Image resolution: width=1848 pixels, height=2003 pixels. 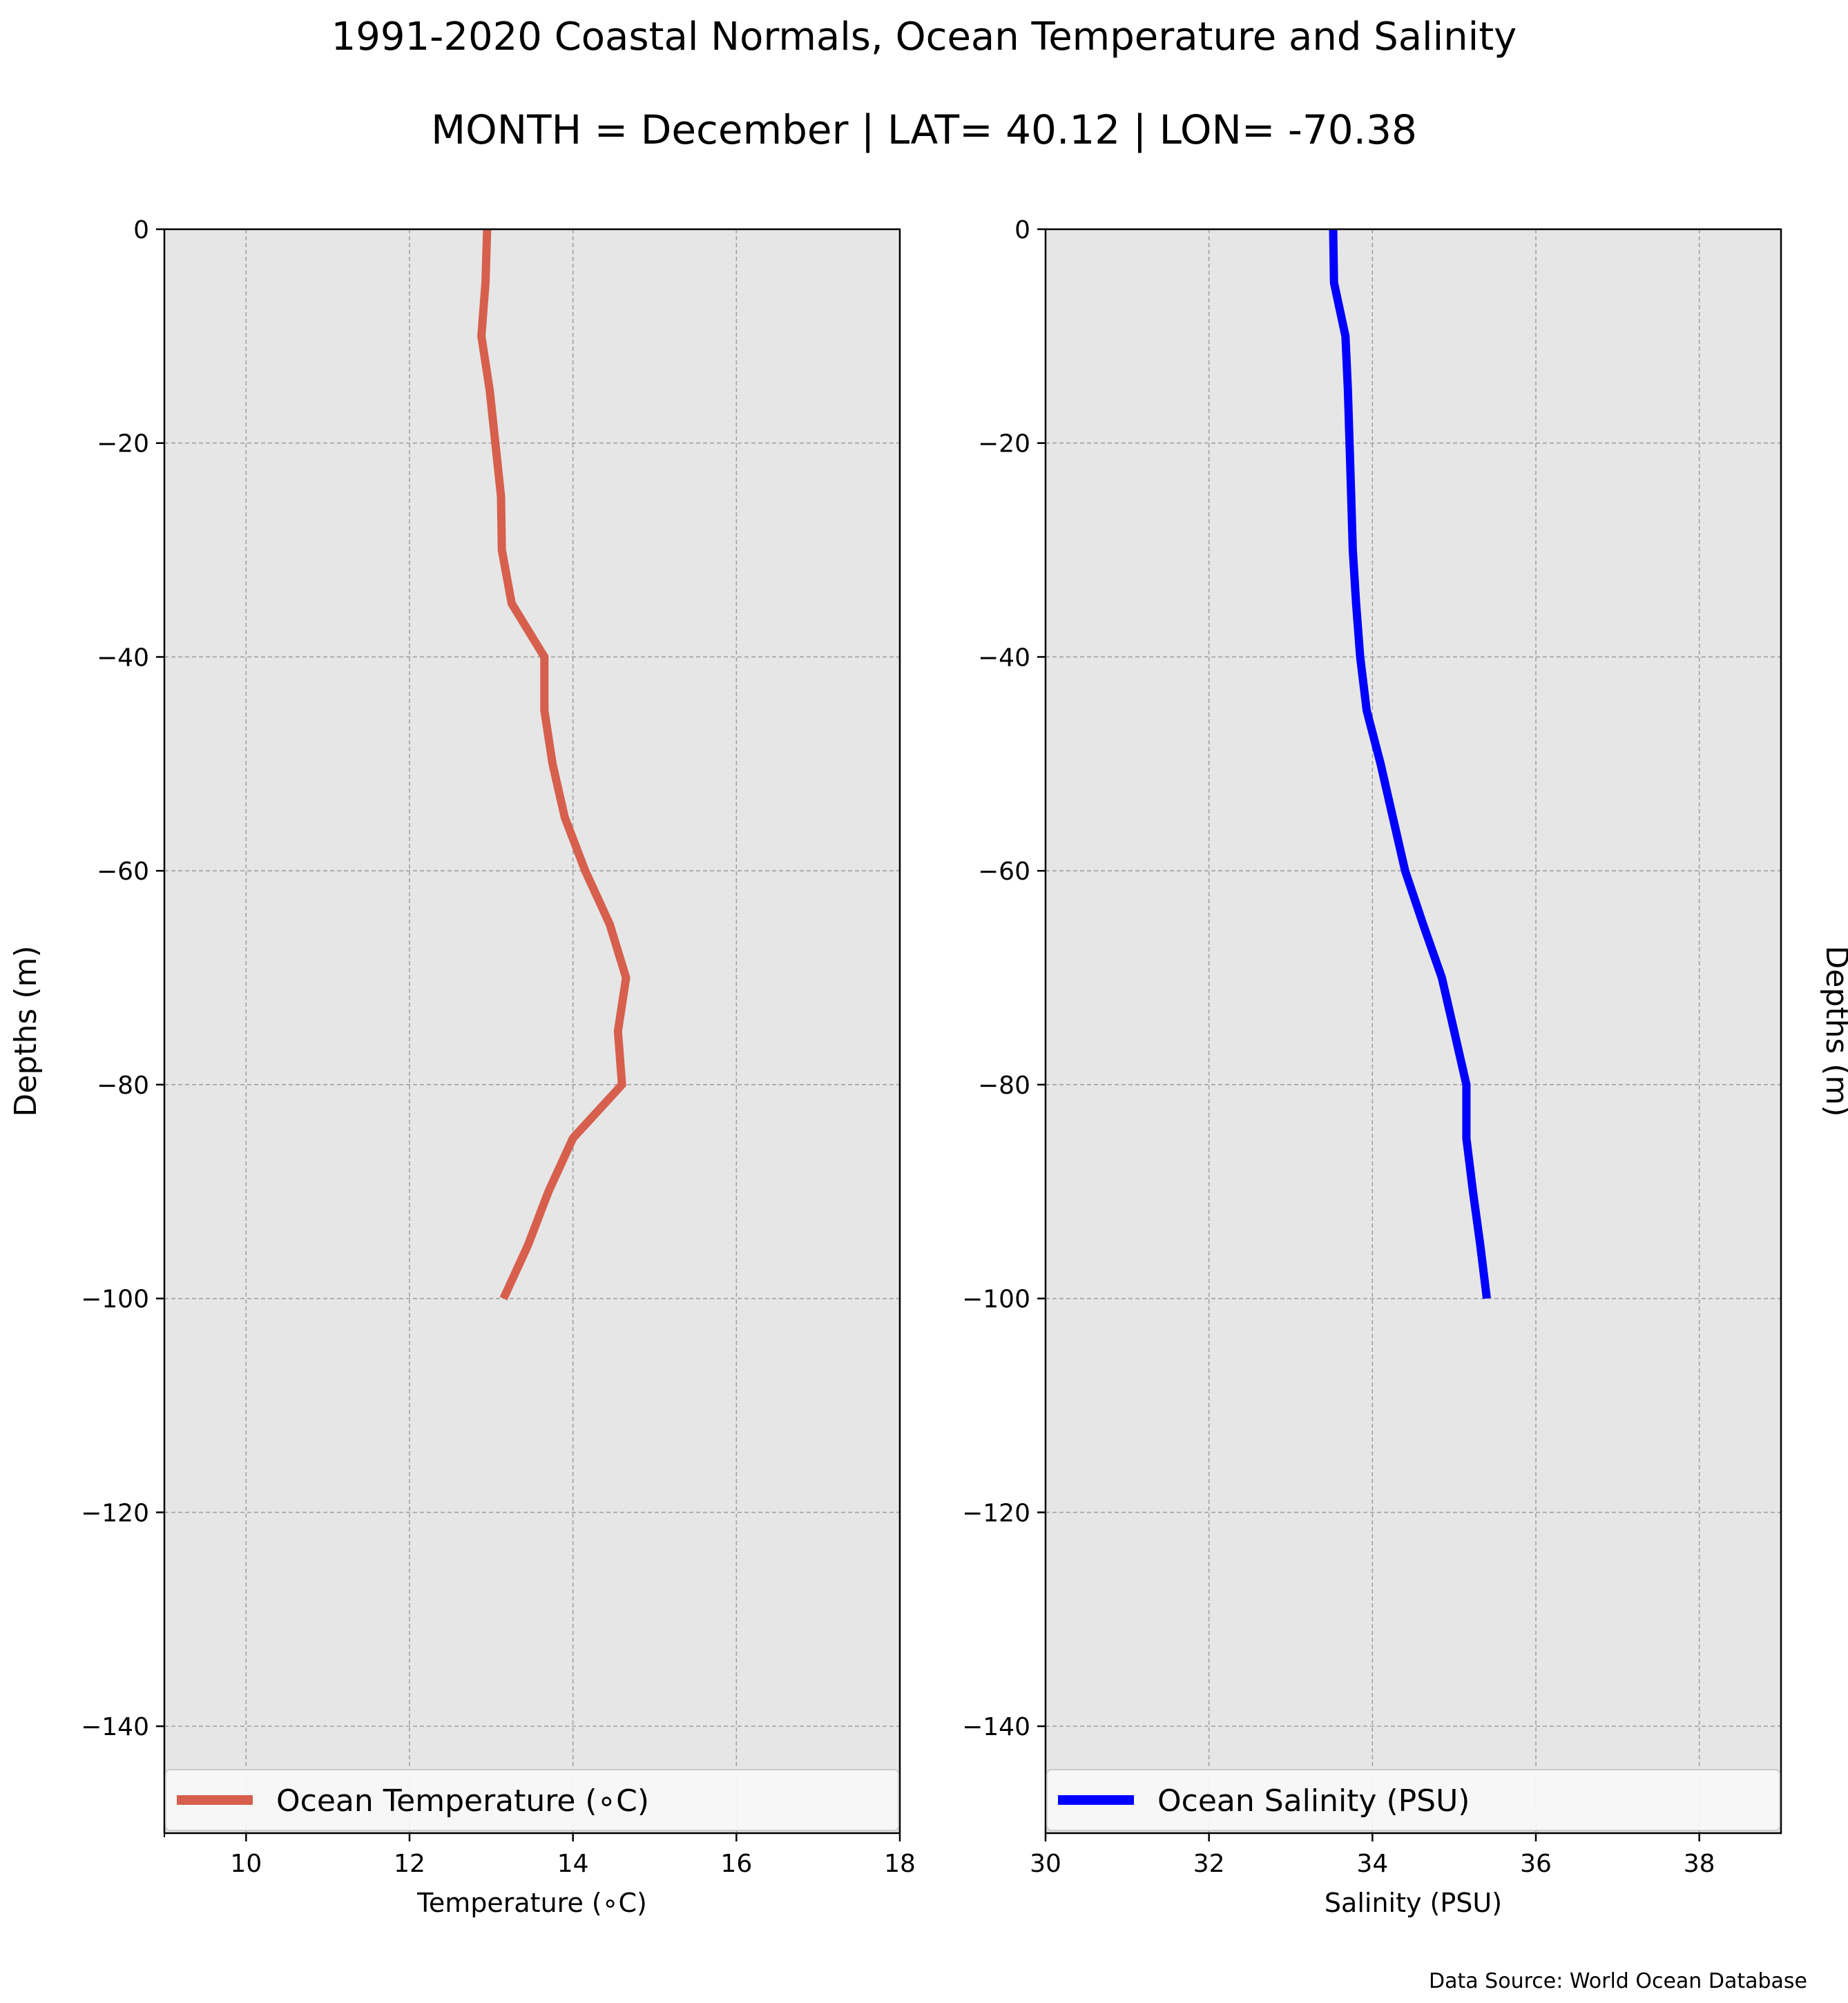 What do you see at coordinates (1022, 230) in the screenshot?
I see `salinity-y-tick-label: 0` at bounding box center [1022, 230].